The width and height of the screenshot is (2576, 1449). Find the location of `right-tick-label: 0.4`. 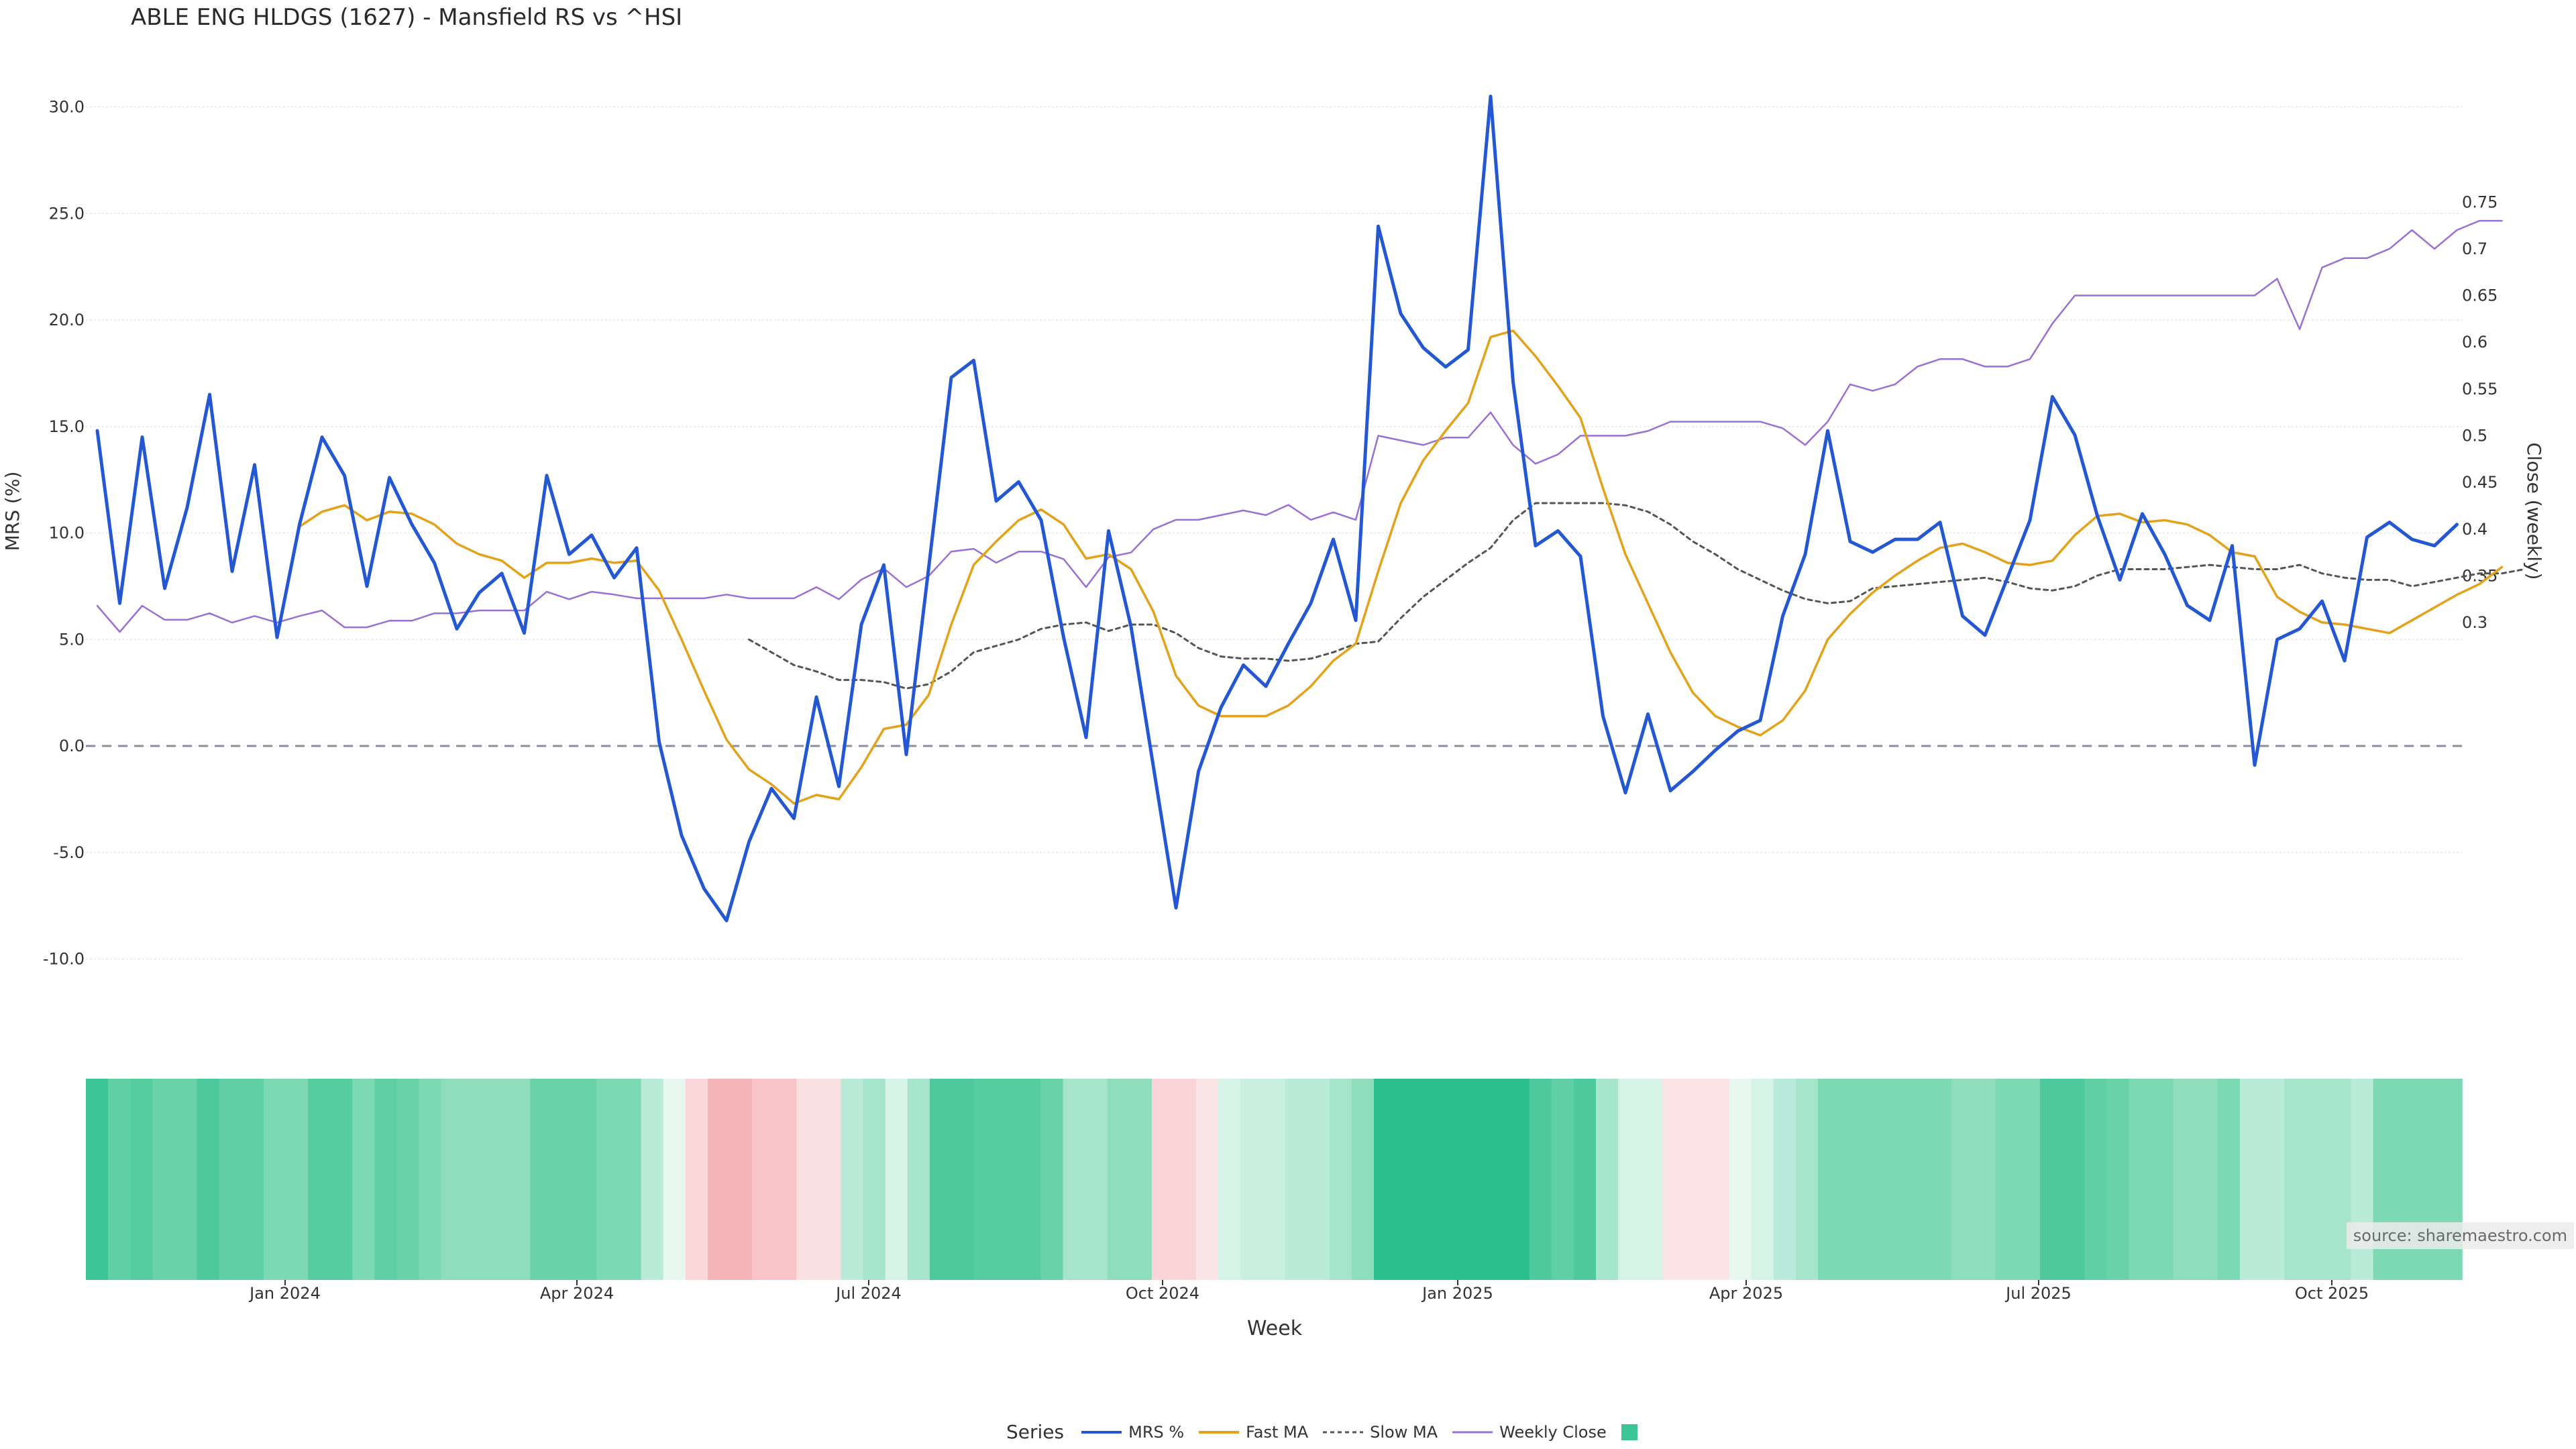

right-tick-label: 0.4 is located at coordinates (2474, 529).